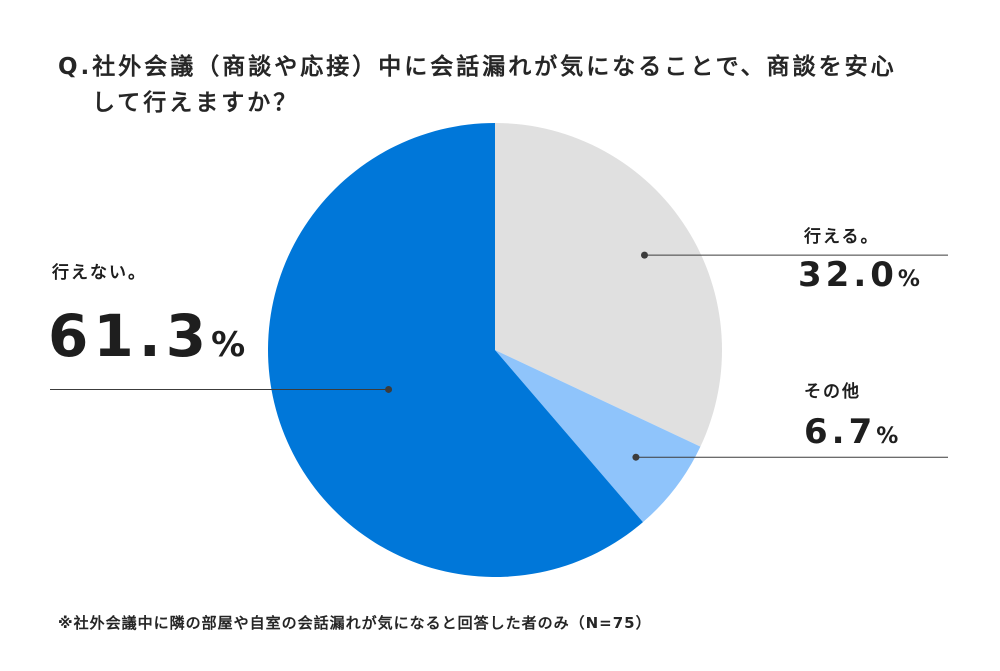 The width and height of the screenshot is (1000, 671). What do you see at coordinates (908, 279) in the screenshot?
I see `slice-value-ieru-unit: %` at bounding box center [908, 279].